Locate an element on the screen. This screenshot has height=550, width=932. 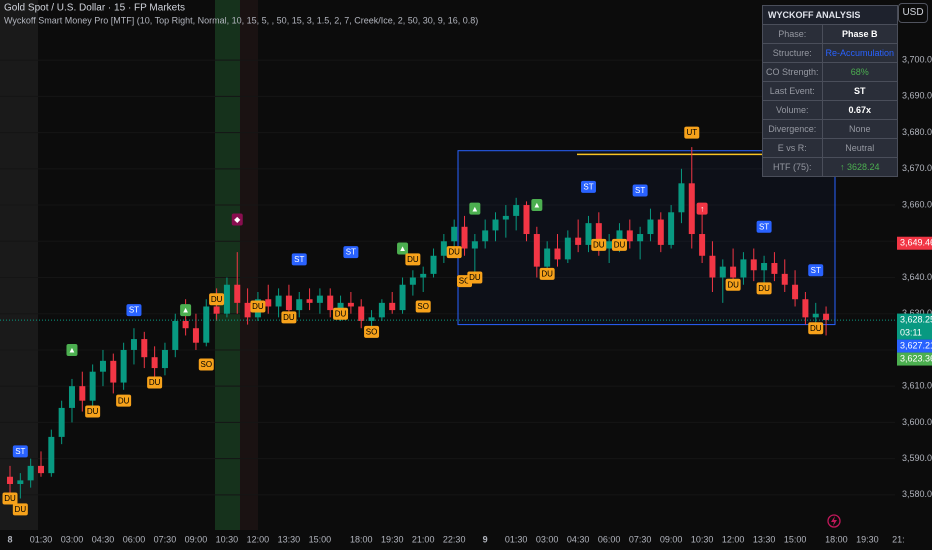
panel-label: Last Event: is located at coordinates (792, 91).